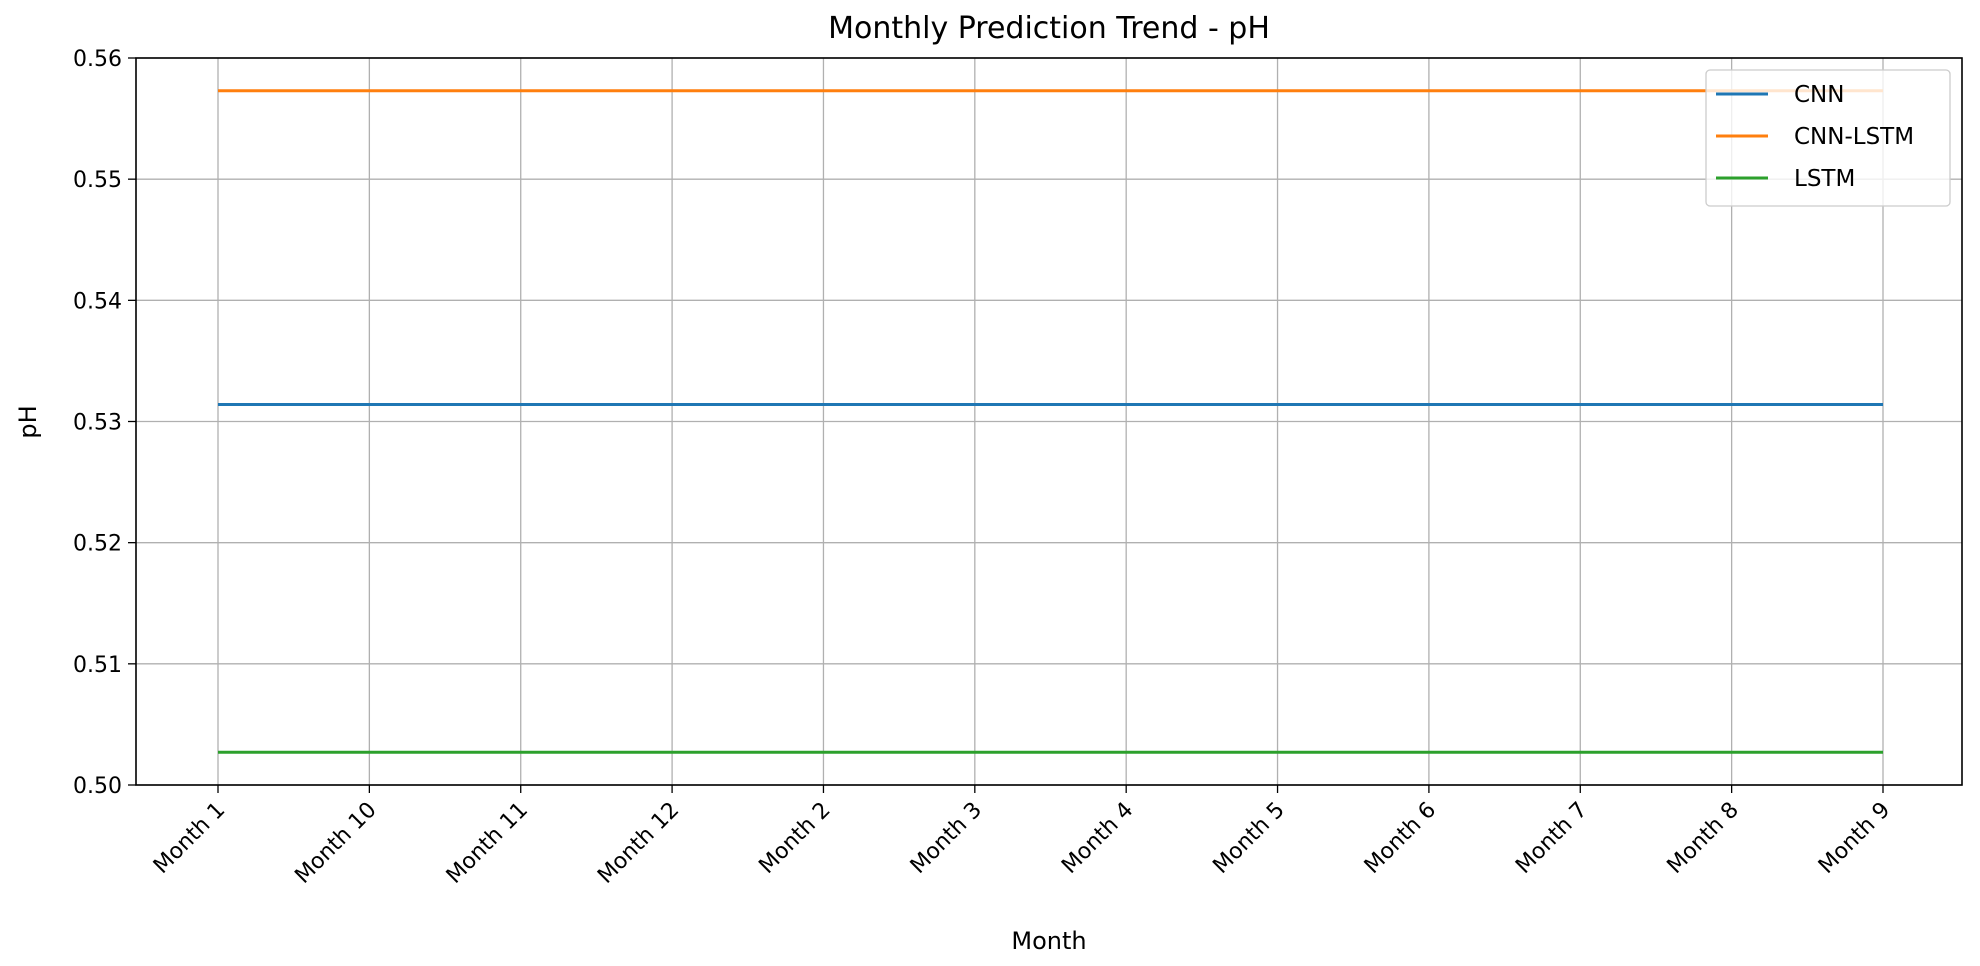  What do you see at coordinates (946, 838) in the screenshot?
I see `x-tick-label: Month 3` at bounding box center [946, 838].